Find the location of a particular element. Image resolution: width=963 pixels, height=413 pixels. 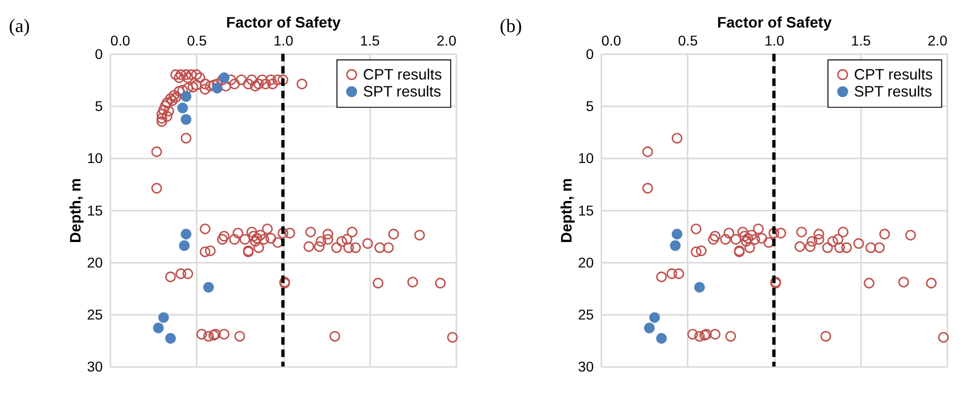

chart-title: (a) is located at coordinates (19, 26).